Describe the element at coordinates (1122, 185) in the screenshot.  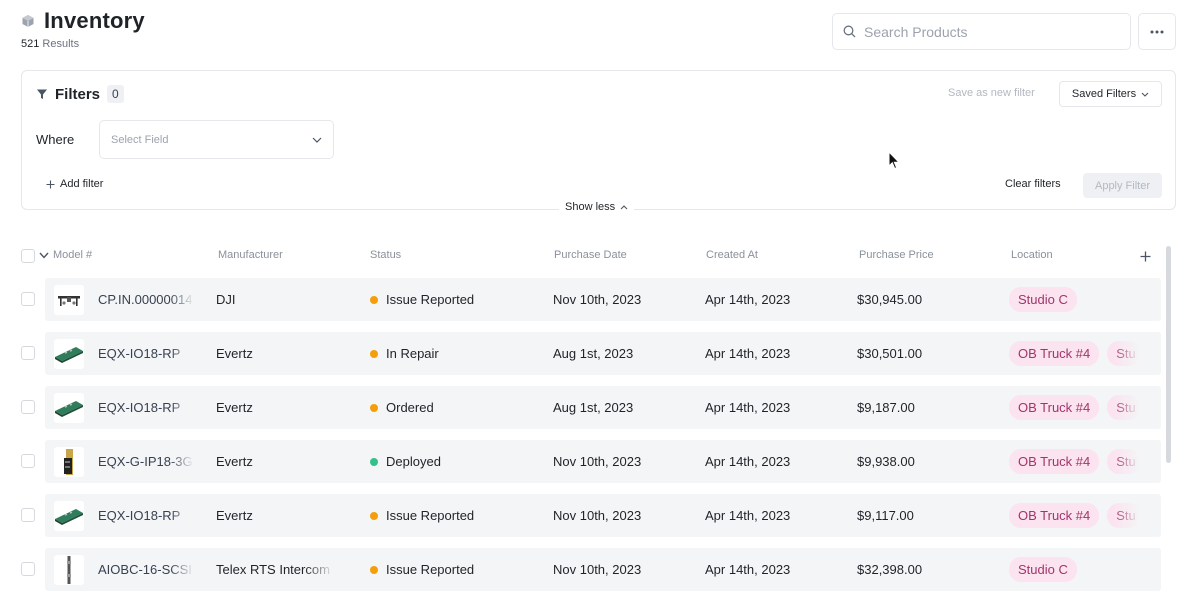
I see `apply-filter-button: Apply Filter` at that location.